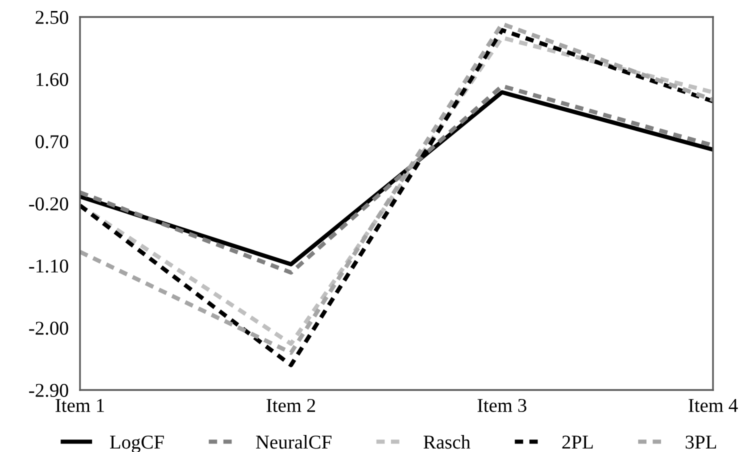  I want to click on legend-label: Rasch, so click(447, 442).